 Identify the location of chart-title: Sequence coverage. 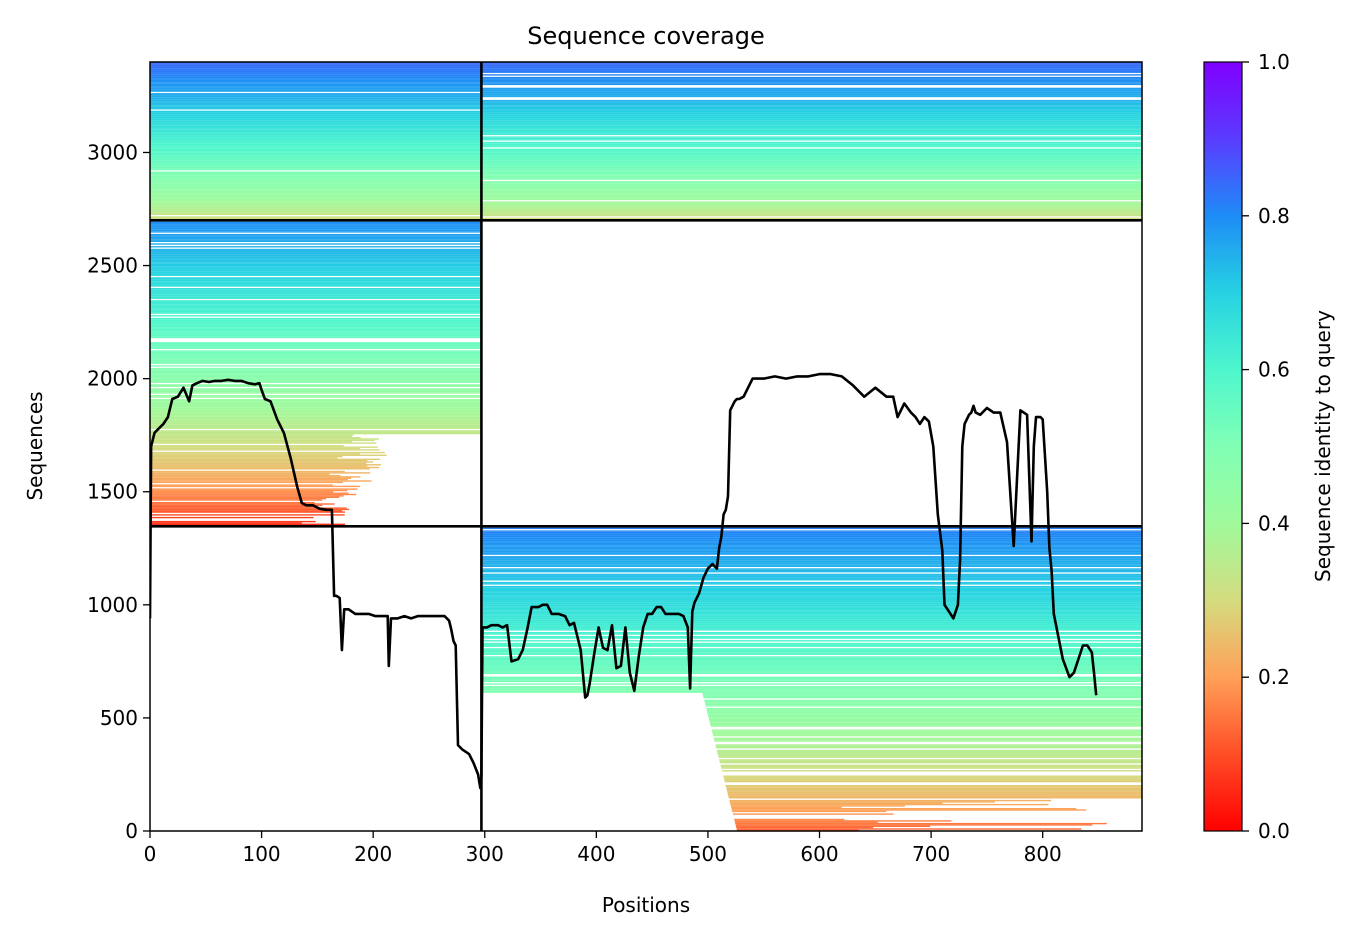
(645, 36).